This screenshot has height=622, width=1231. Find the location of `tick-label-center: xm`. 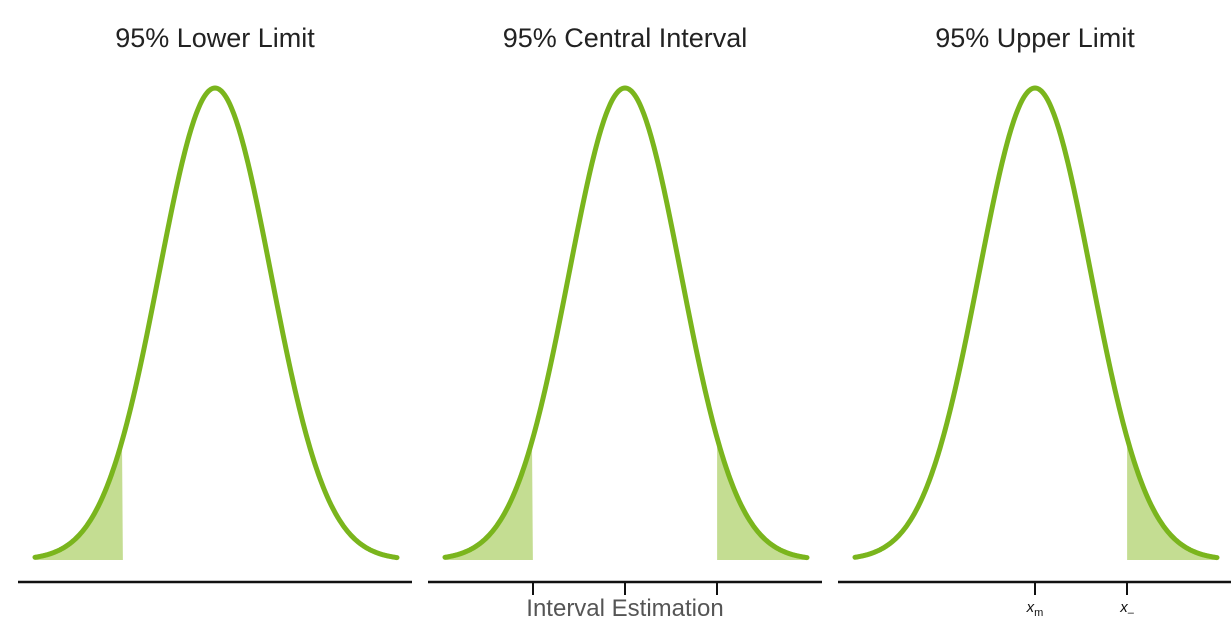

tick-label-center: xm is located at coordinates (1035, 609).